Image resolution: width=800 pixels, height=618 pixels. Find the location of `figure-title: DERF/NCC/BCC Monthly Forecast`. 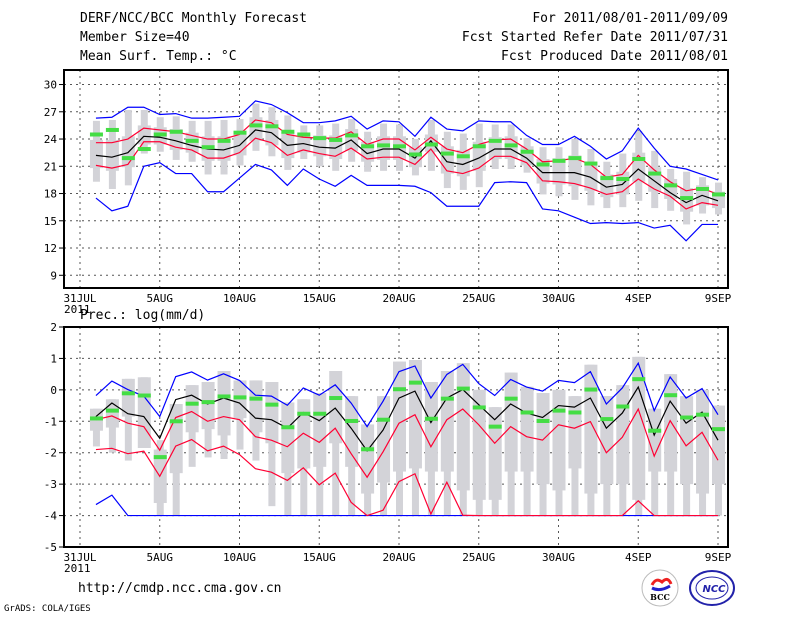

figure-title: DERF/NCC/BCC Monthly Forecast is located at coordinates (193, 18).